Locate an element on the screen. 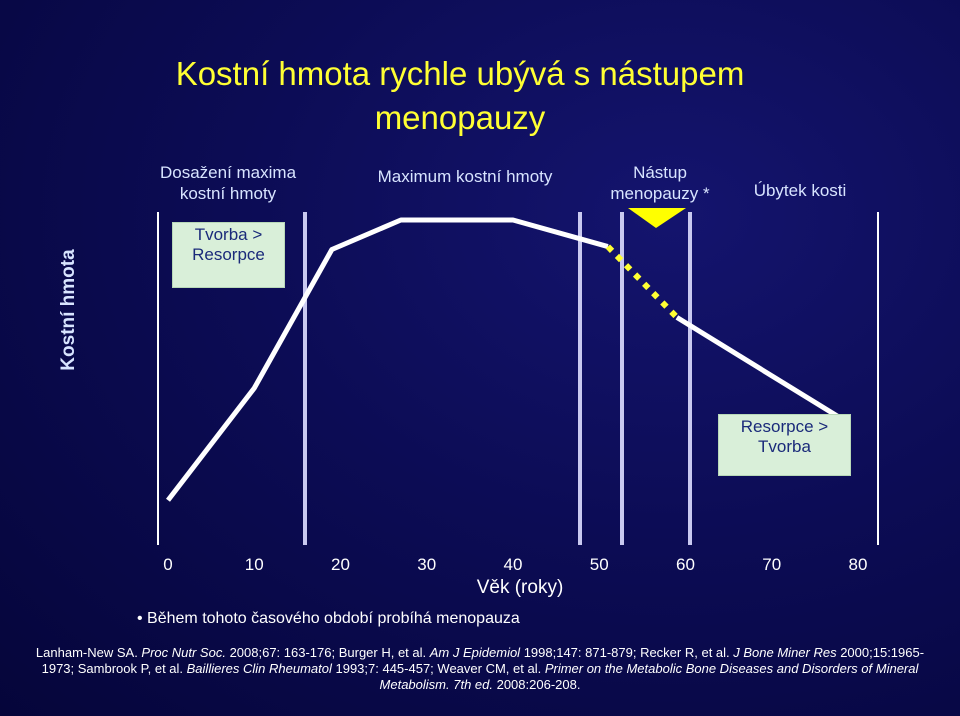  box-formation: Tvorba > Resorpce is located at coordinates (228, 255).